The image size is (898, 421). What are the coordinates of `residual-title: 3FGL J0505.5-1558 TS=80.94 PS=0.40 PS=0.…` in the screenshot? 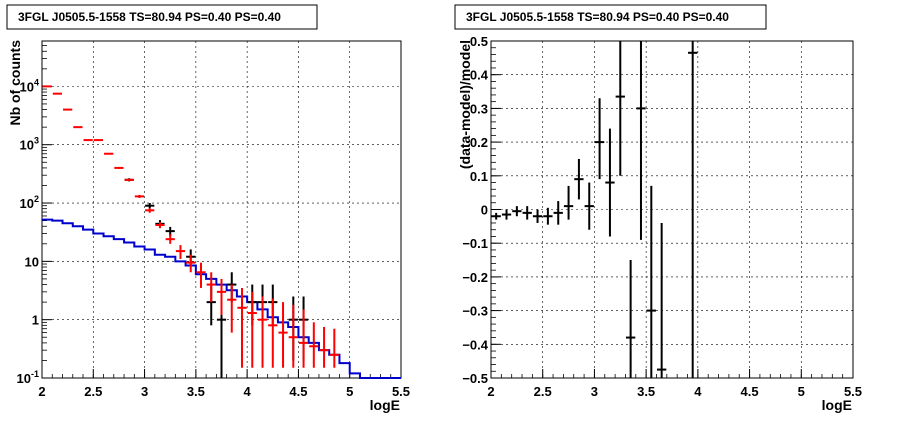 It's located at (597, 17).